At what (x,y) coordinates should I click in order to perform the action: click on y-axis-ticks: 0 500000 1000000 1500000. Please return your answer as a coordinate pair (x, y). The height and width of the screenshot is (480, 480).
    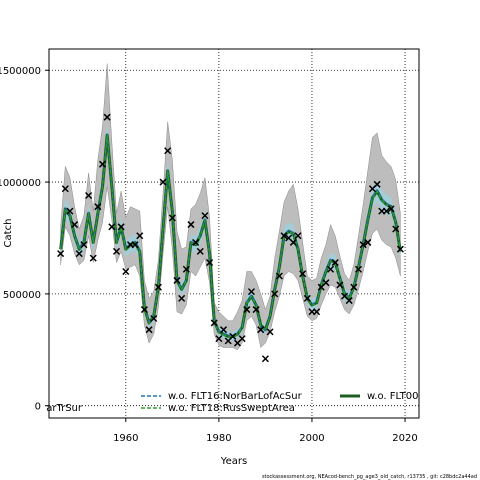
    Looking at the image, I should click on (24, 239).